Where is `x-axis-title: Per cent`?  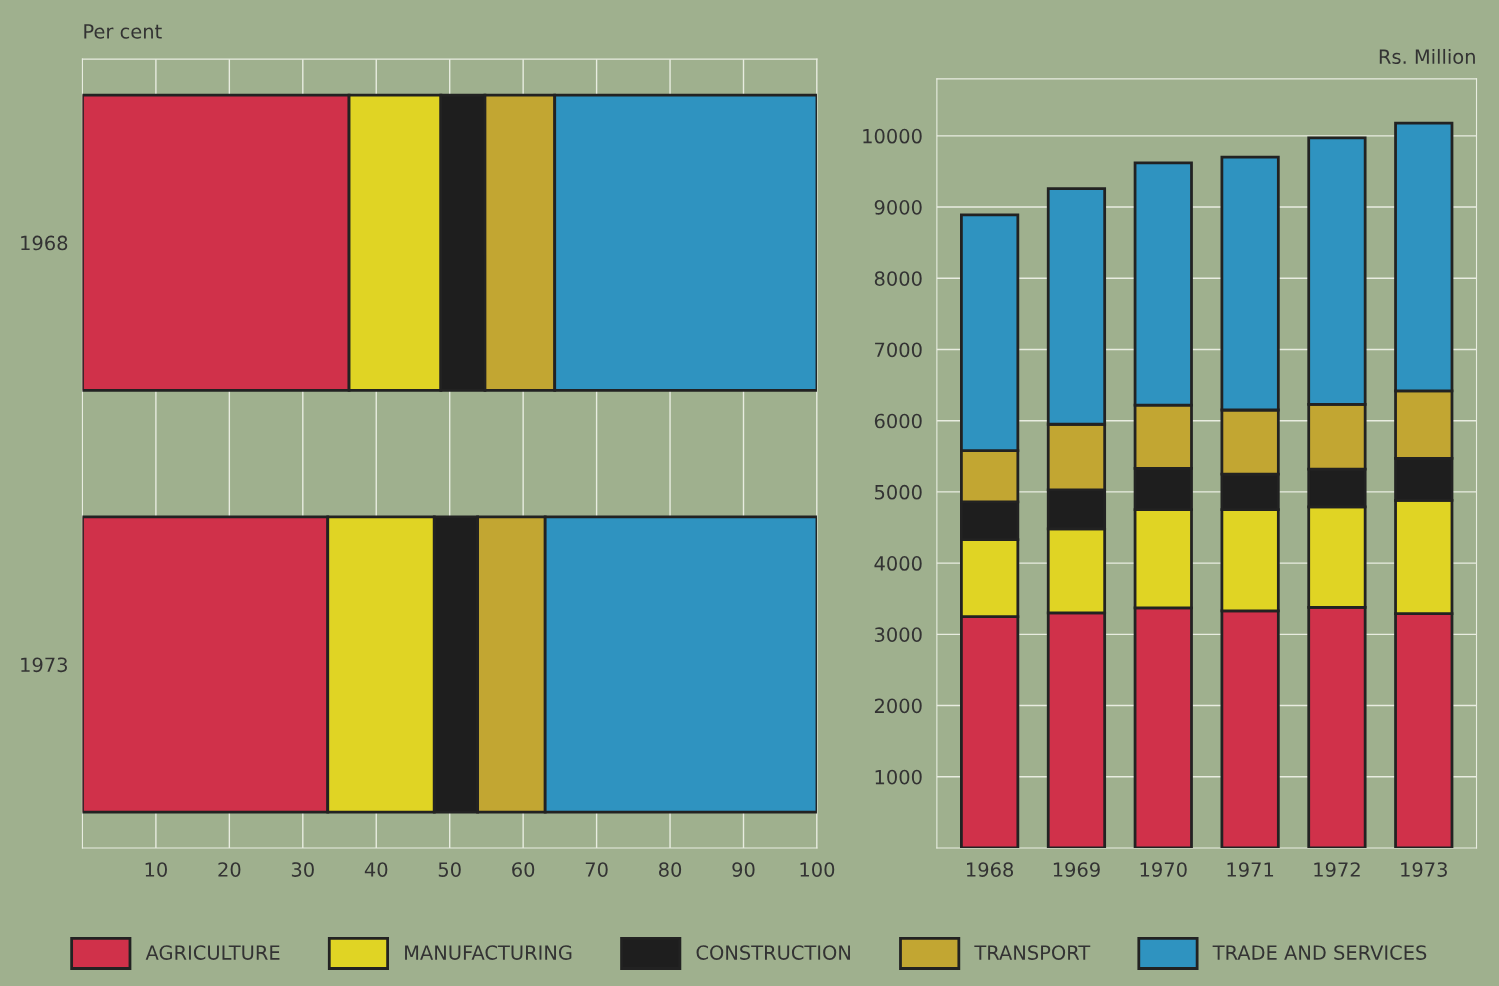 x-axis-title: Per cent is located at coordinates (123, 31).